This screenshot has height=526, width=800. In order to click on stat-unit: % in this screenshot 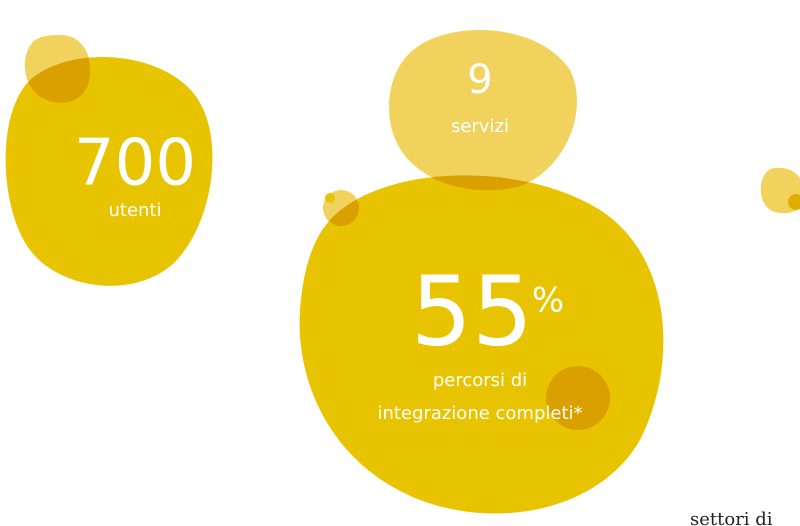, I will do `click(548, 301)`.